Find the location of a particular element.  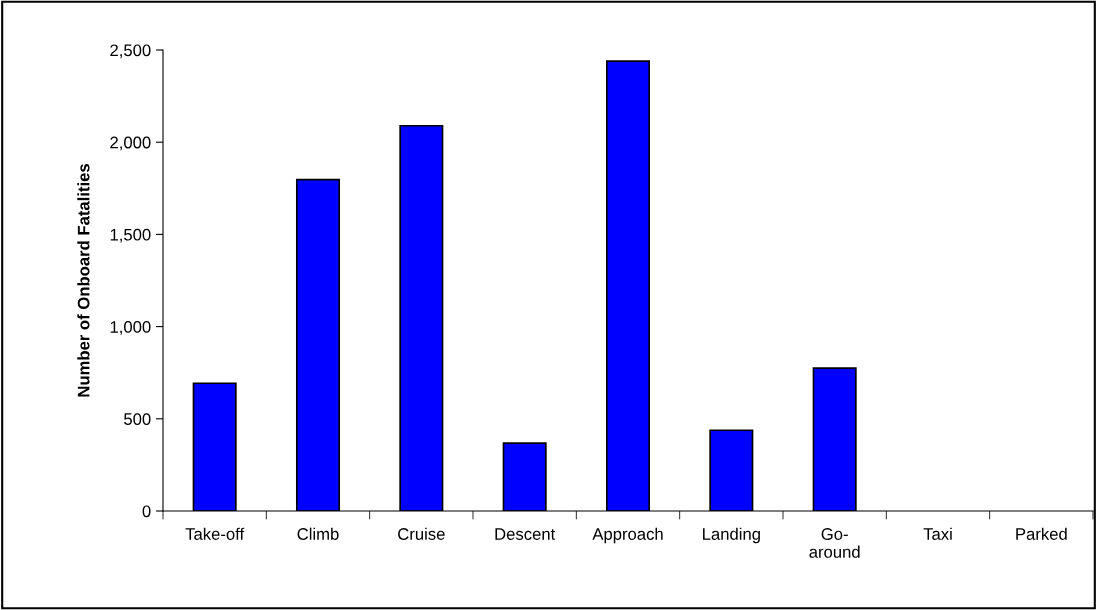

x-tick-label: Cruise is located at coordinates (421, 533).